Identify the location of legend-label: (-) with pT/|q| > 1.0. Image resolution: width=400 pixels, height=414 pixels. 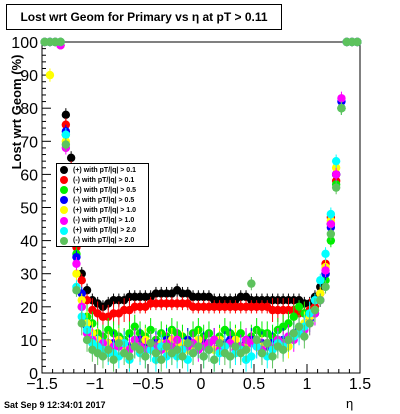
(104, 221).